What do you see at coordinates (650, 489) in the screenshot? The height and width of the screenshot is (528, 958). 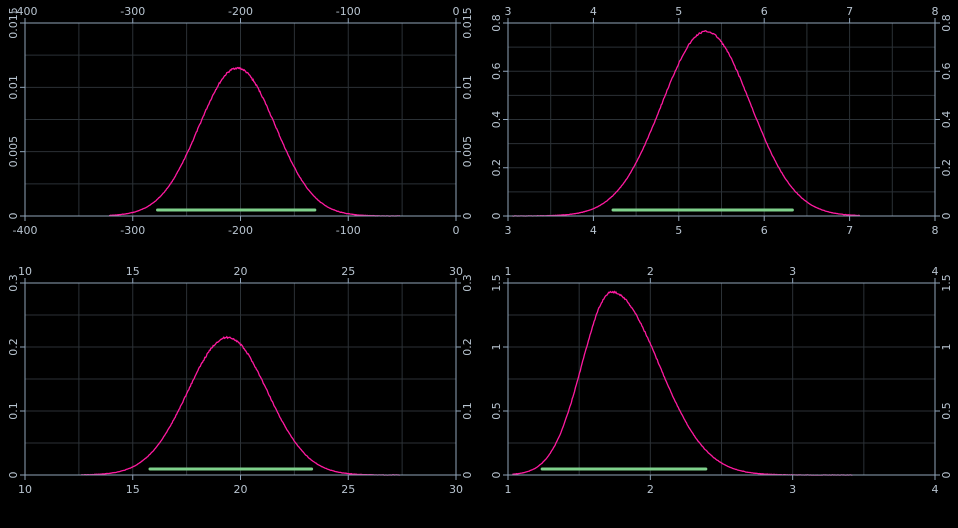 I see `x-tick-label-bottom: 2` at bounding box center [650, 489].